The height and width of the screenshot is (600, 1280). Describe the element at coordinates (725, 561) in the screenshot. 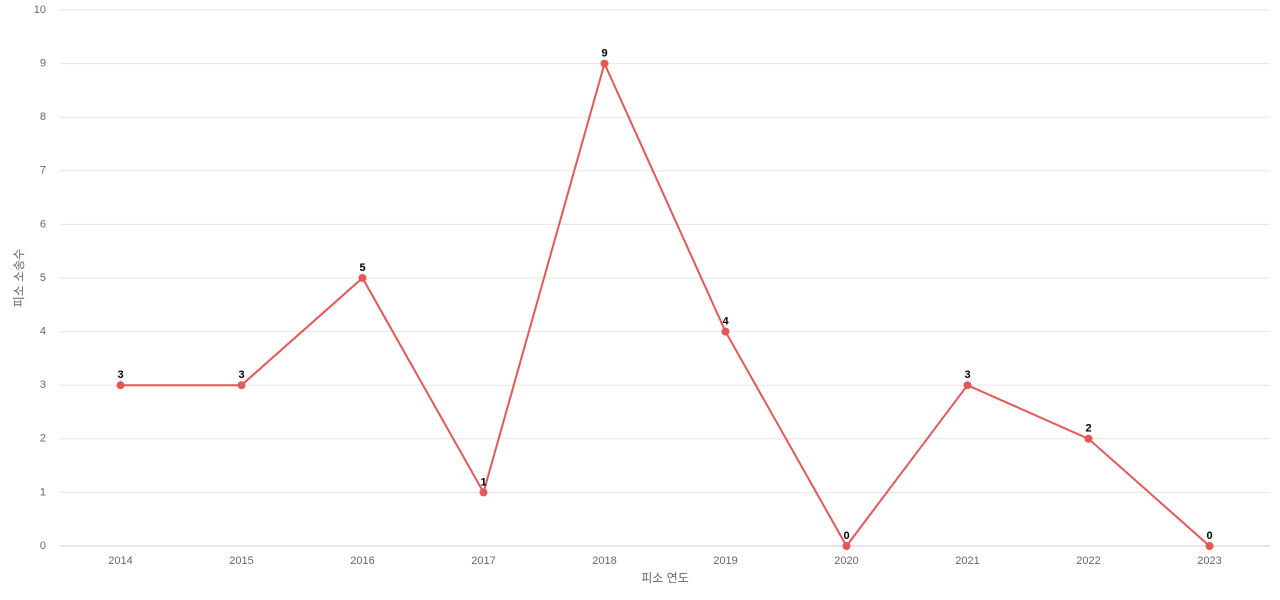

I see `x-tick-label: 2019` at that location.